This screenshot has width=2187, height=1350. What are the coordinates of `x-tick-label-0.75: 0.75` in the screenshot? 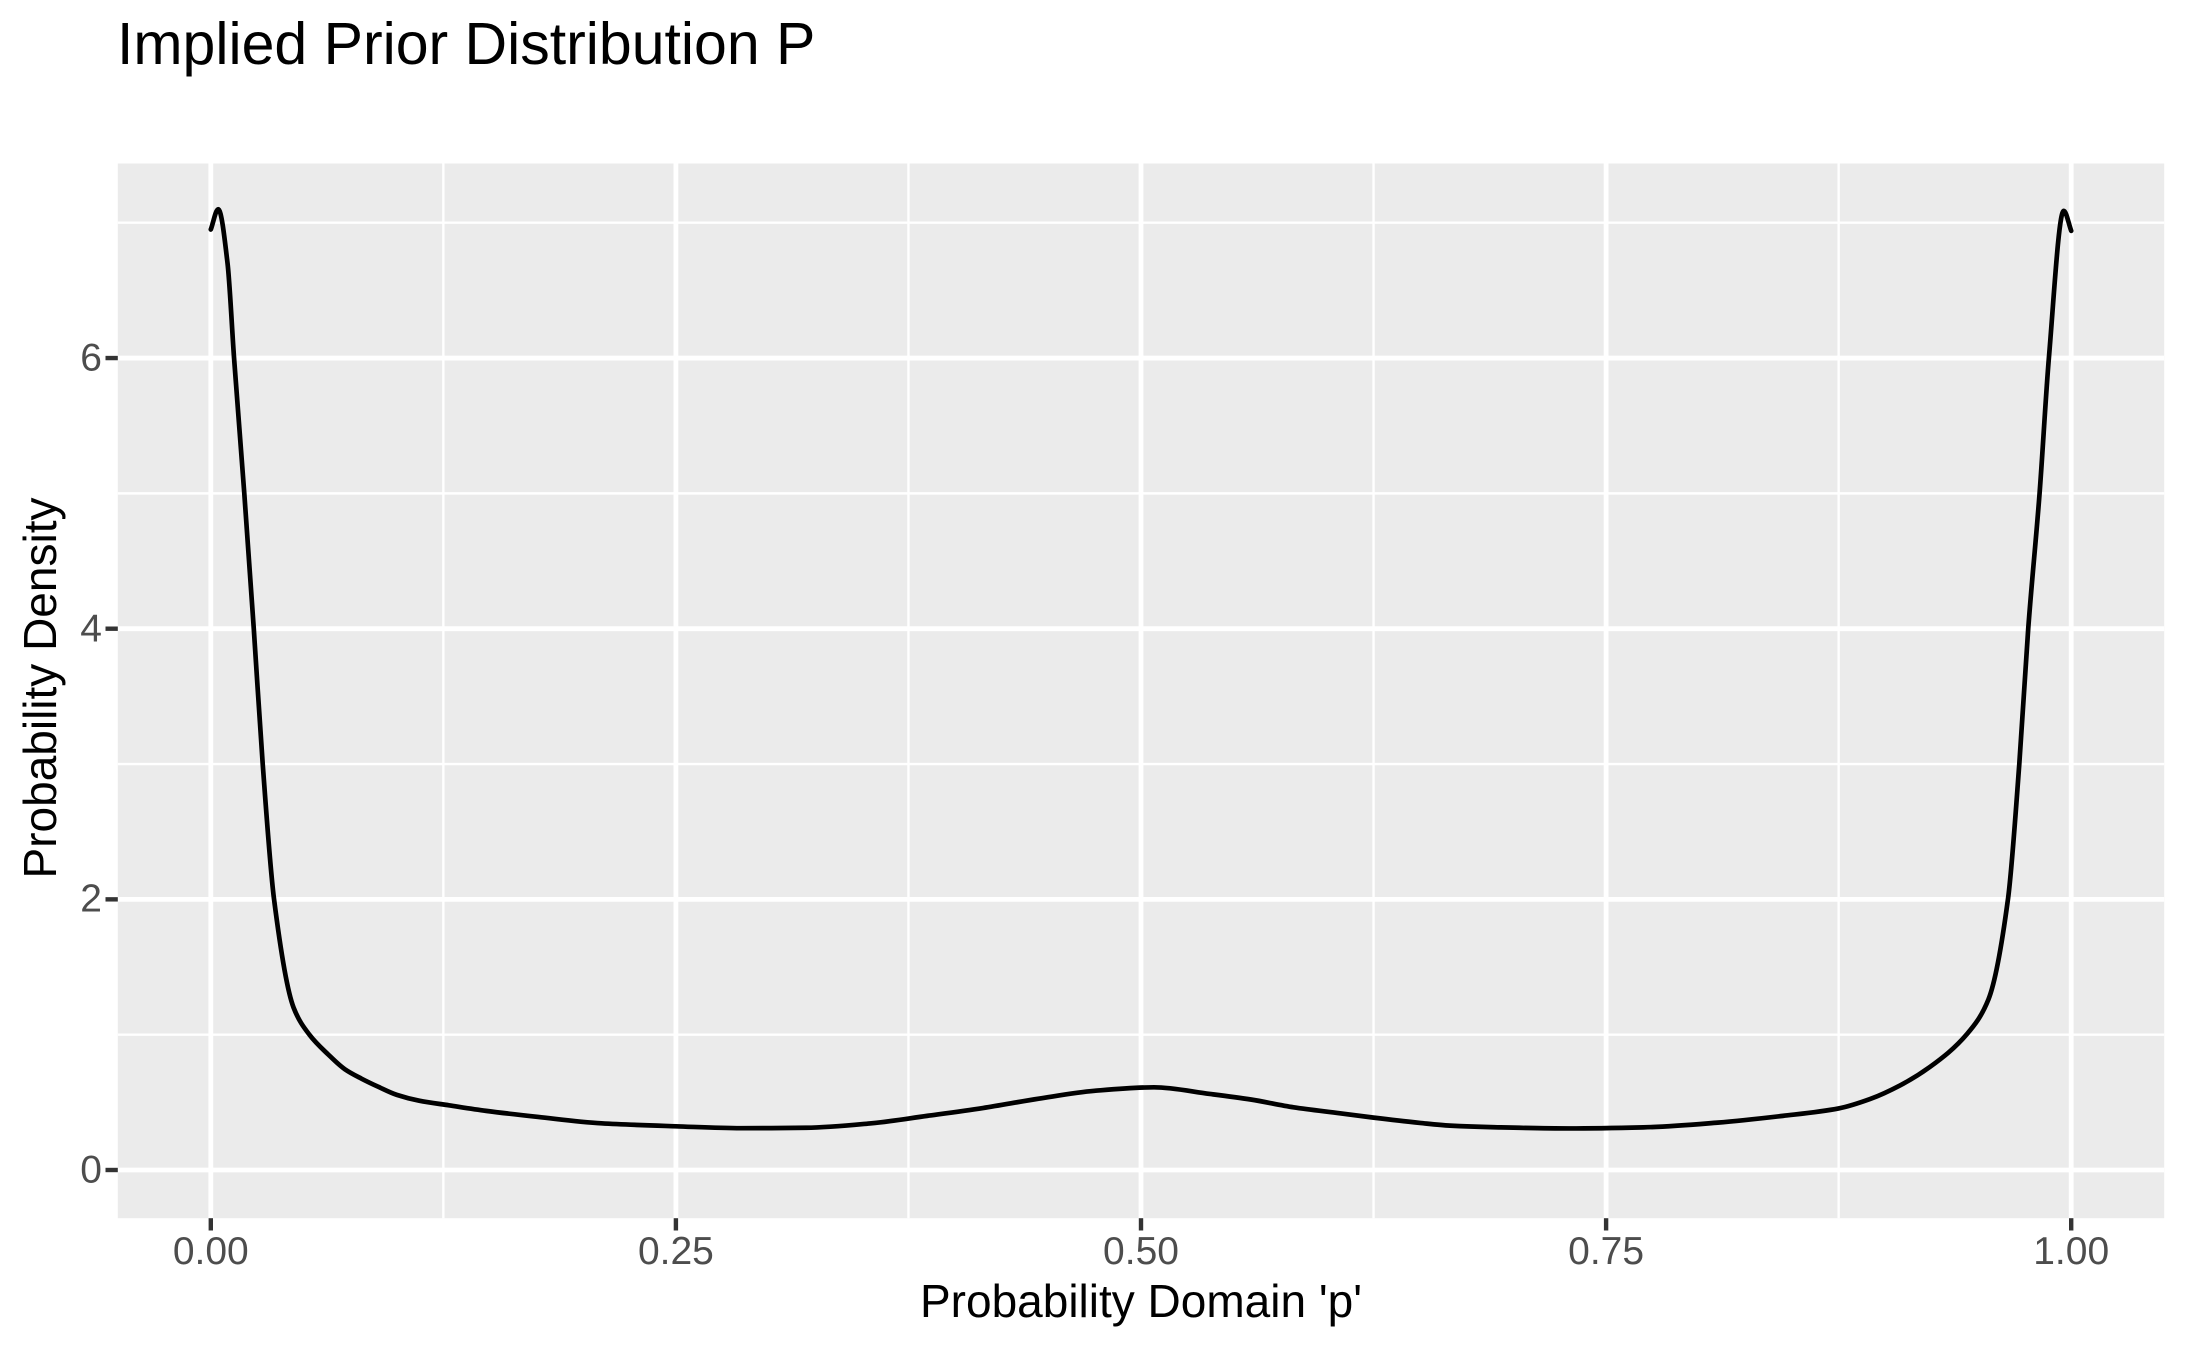 It's located at (1606, 1251).